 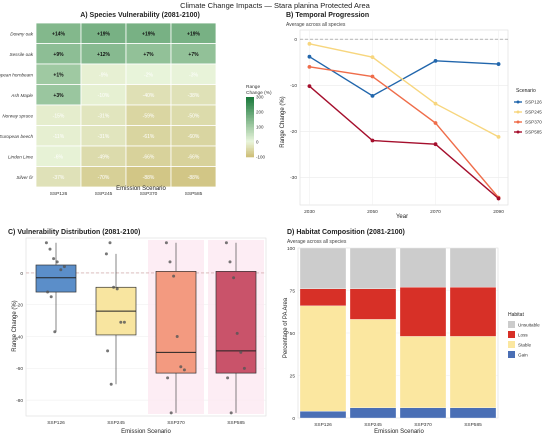 I want to click on cell-label: -31%, so click(x=104, y=137).